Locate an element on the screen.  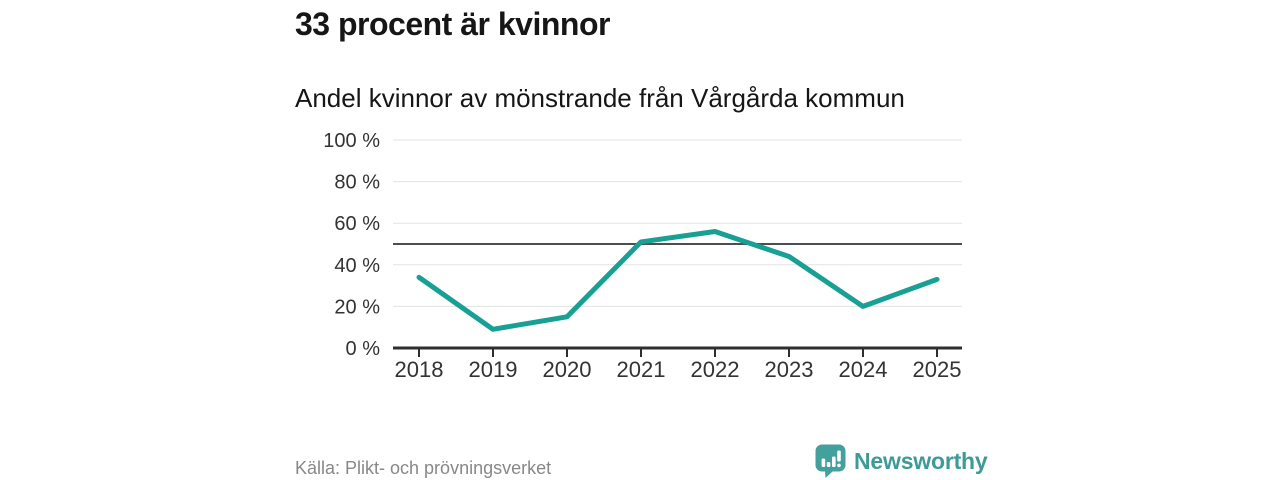
x-tick-label: 2019 is located at coordinates (493, 369).